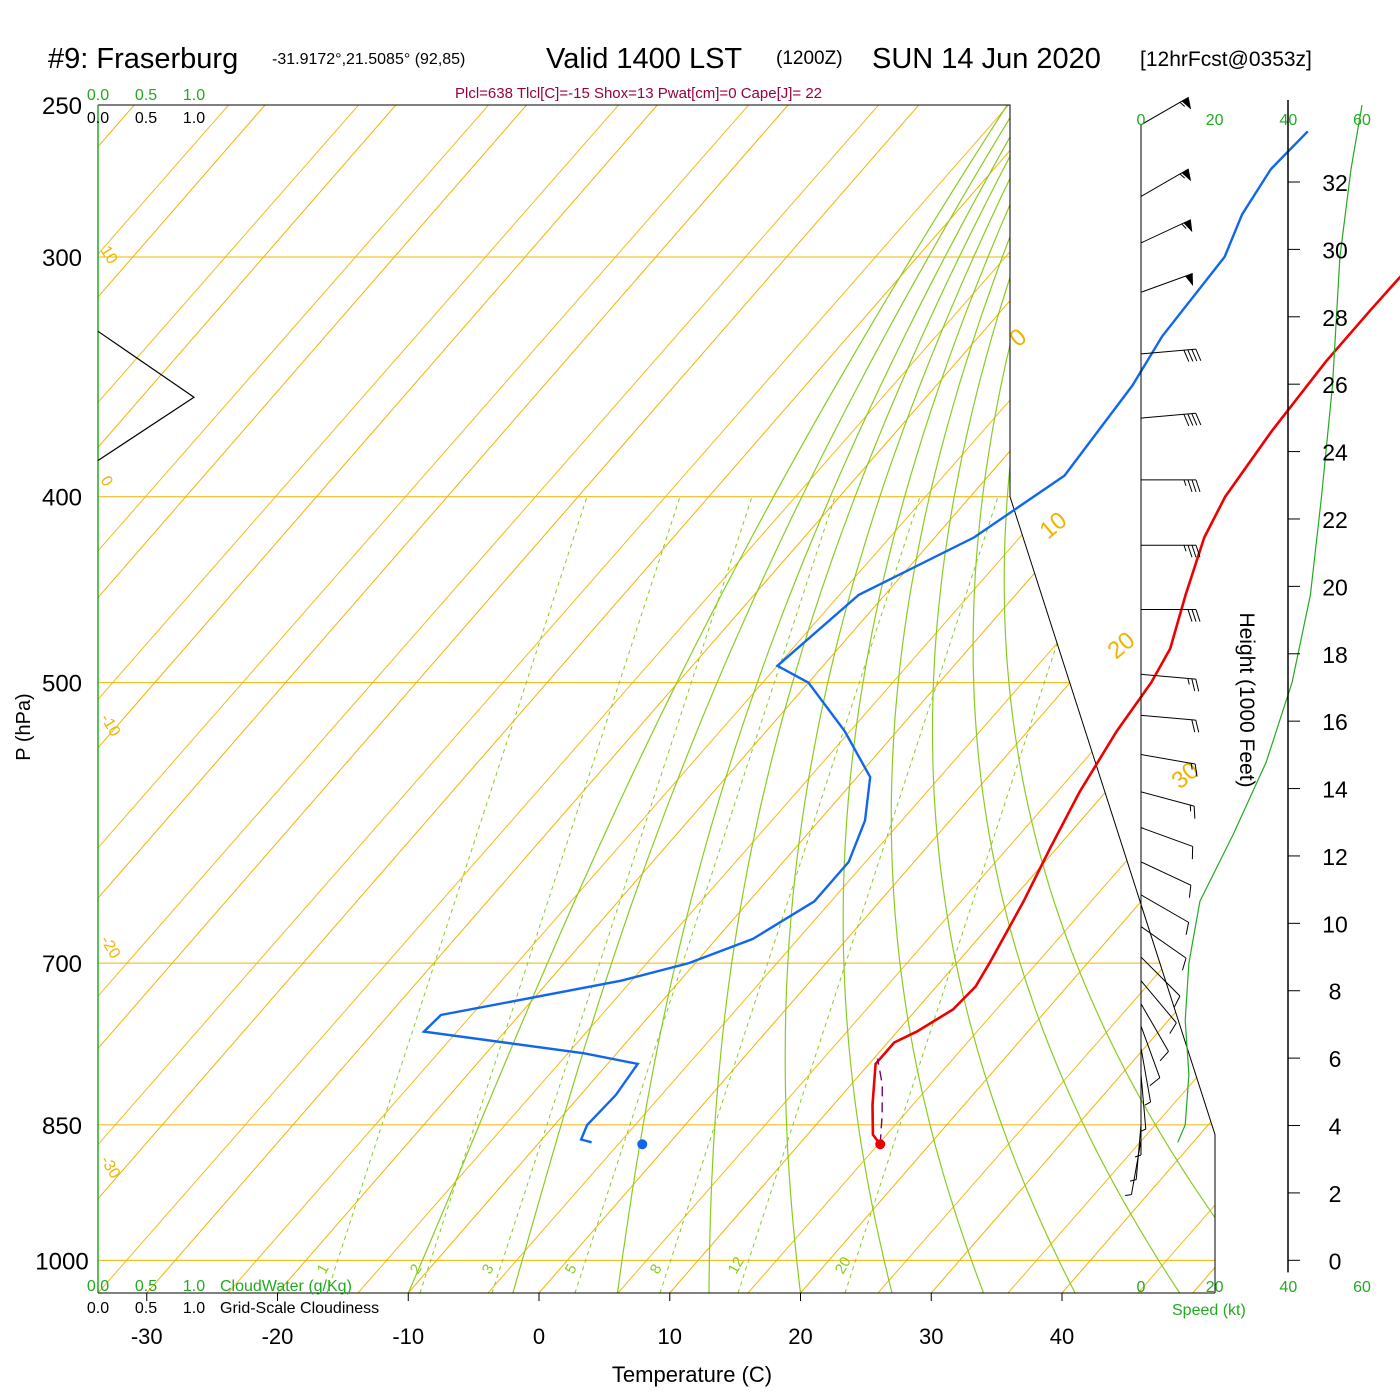 The height and width of the screenshot is (1400, 1400). What do you see at coordinates (1362, 120) in the screenshot?
I see `speed-tick-top: 60` at bounding box center [1362, 120].